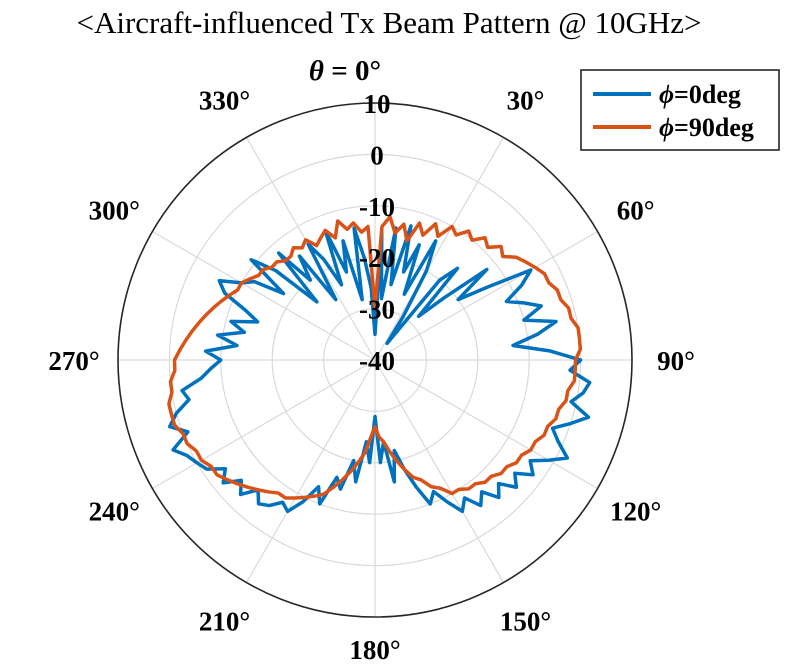  I want to click on legend-phi-text-1: =90deg, so click(714, 127).